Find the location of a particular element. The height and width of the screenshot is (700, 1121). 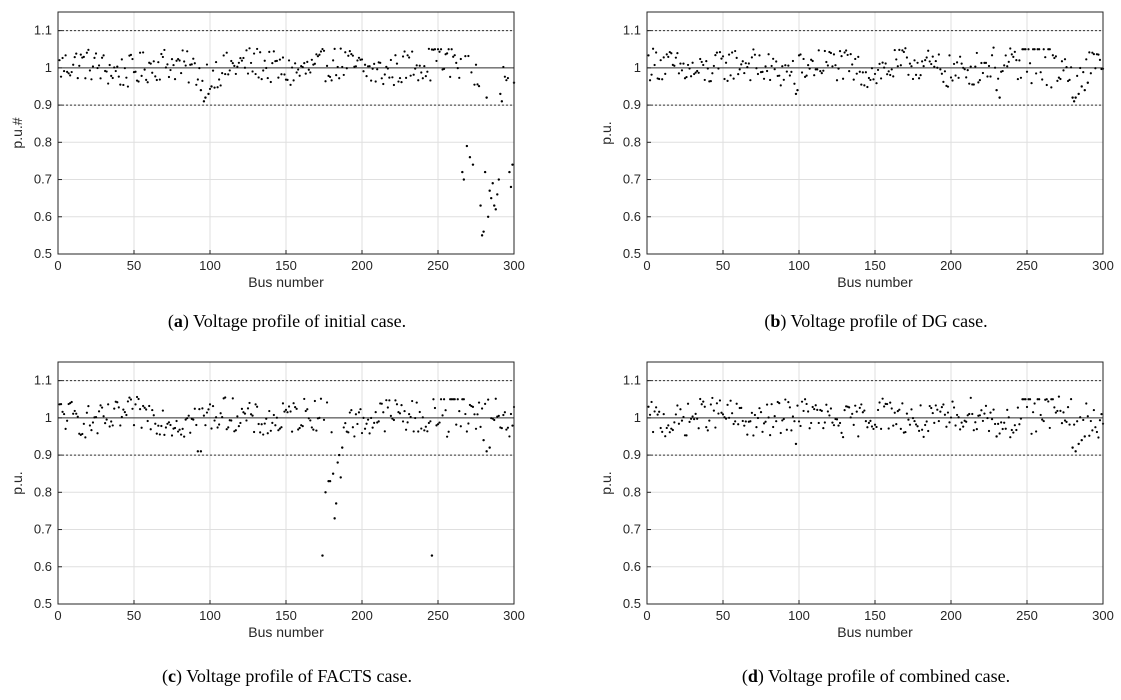

y-tick-label: 0.8 is located at coordinates (632, 491).